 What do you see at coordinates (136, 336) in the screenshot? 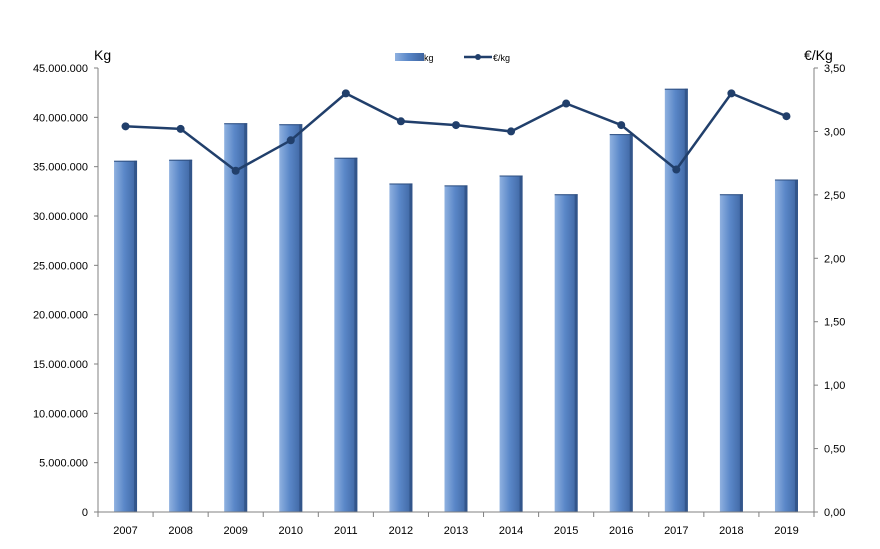
I see `bar-shade-2007` at bounding box center [136, 336].